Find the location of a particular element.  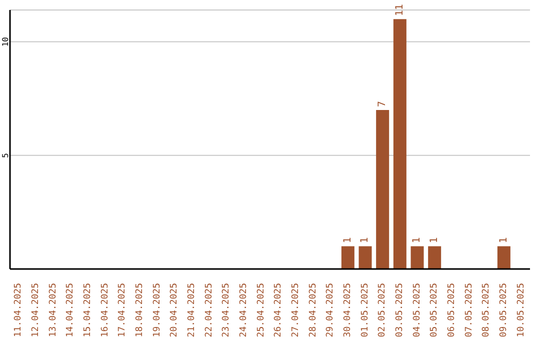

x-tick-label: 05.05.2025 is located at coordinates (435, 310).